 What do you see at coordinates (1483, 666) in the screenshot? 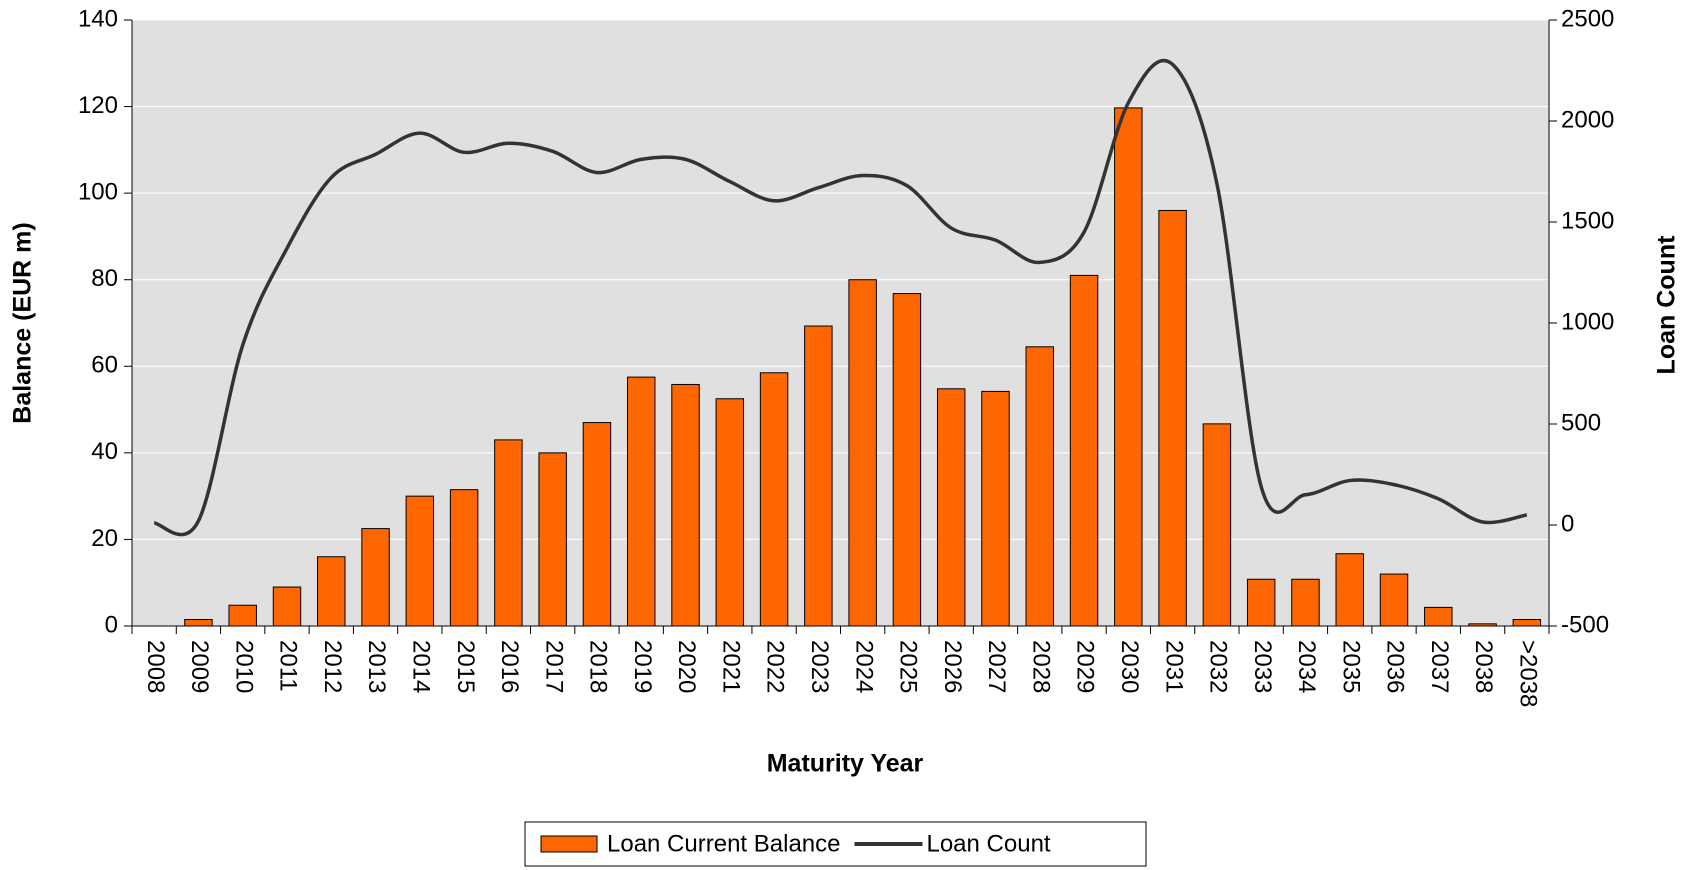
I see `x-tick-label: 2038` at bounding box center [1483, 666].